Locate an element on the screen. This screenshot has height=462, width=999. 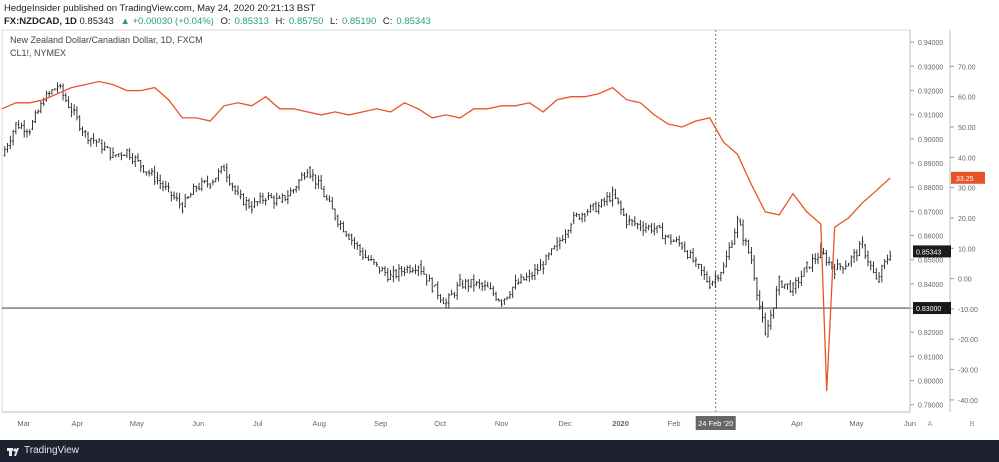
axis-scale-button: A is located at coordinates (929, 423).